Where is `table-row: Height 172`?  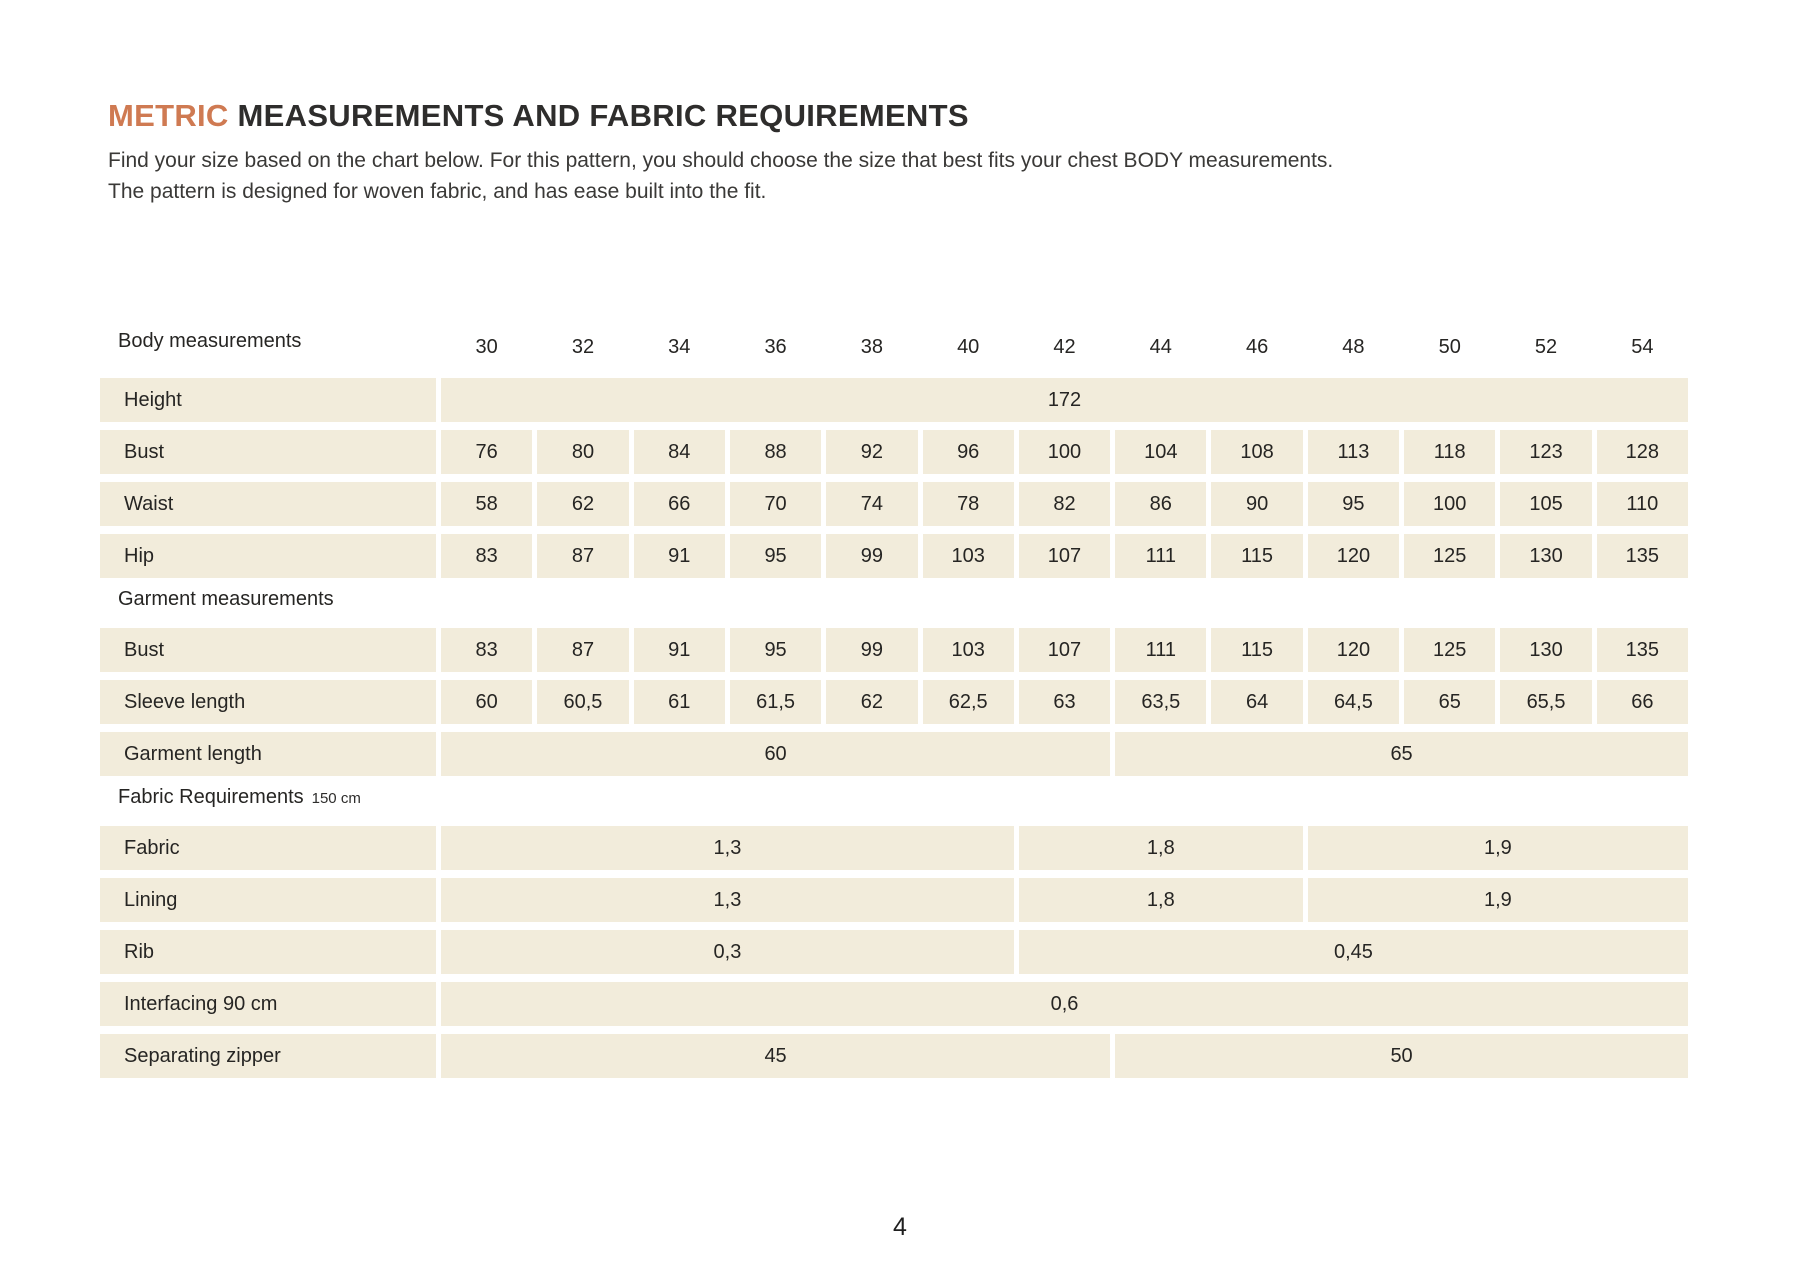
table-row: Height 172 is located at coordinates (894, 400).